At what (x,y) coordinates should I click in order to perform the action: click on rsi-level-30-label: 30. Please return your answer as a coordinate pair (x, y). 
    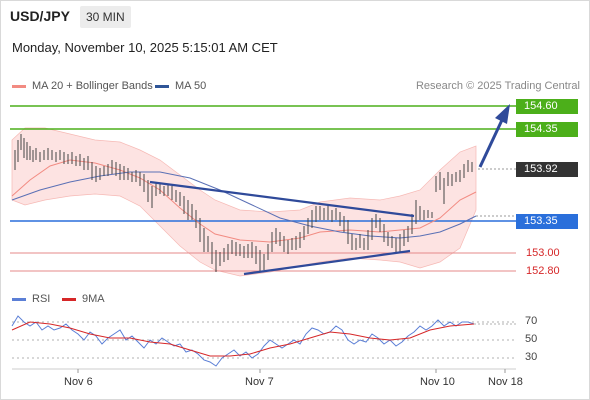
    Looking at the image, I should click on (531, 357).